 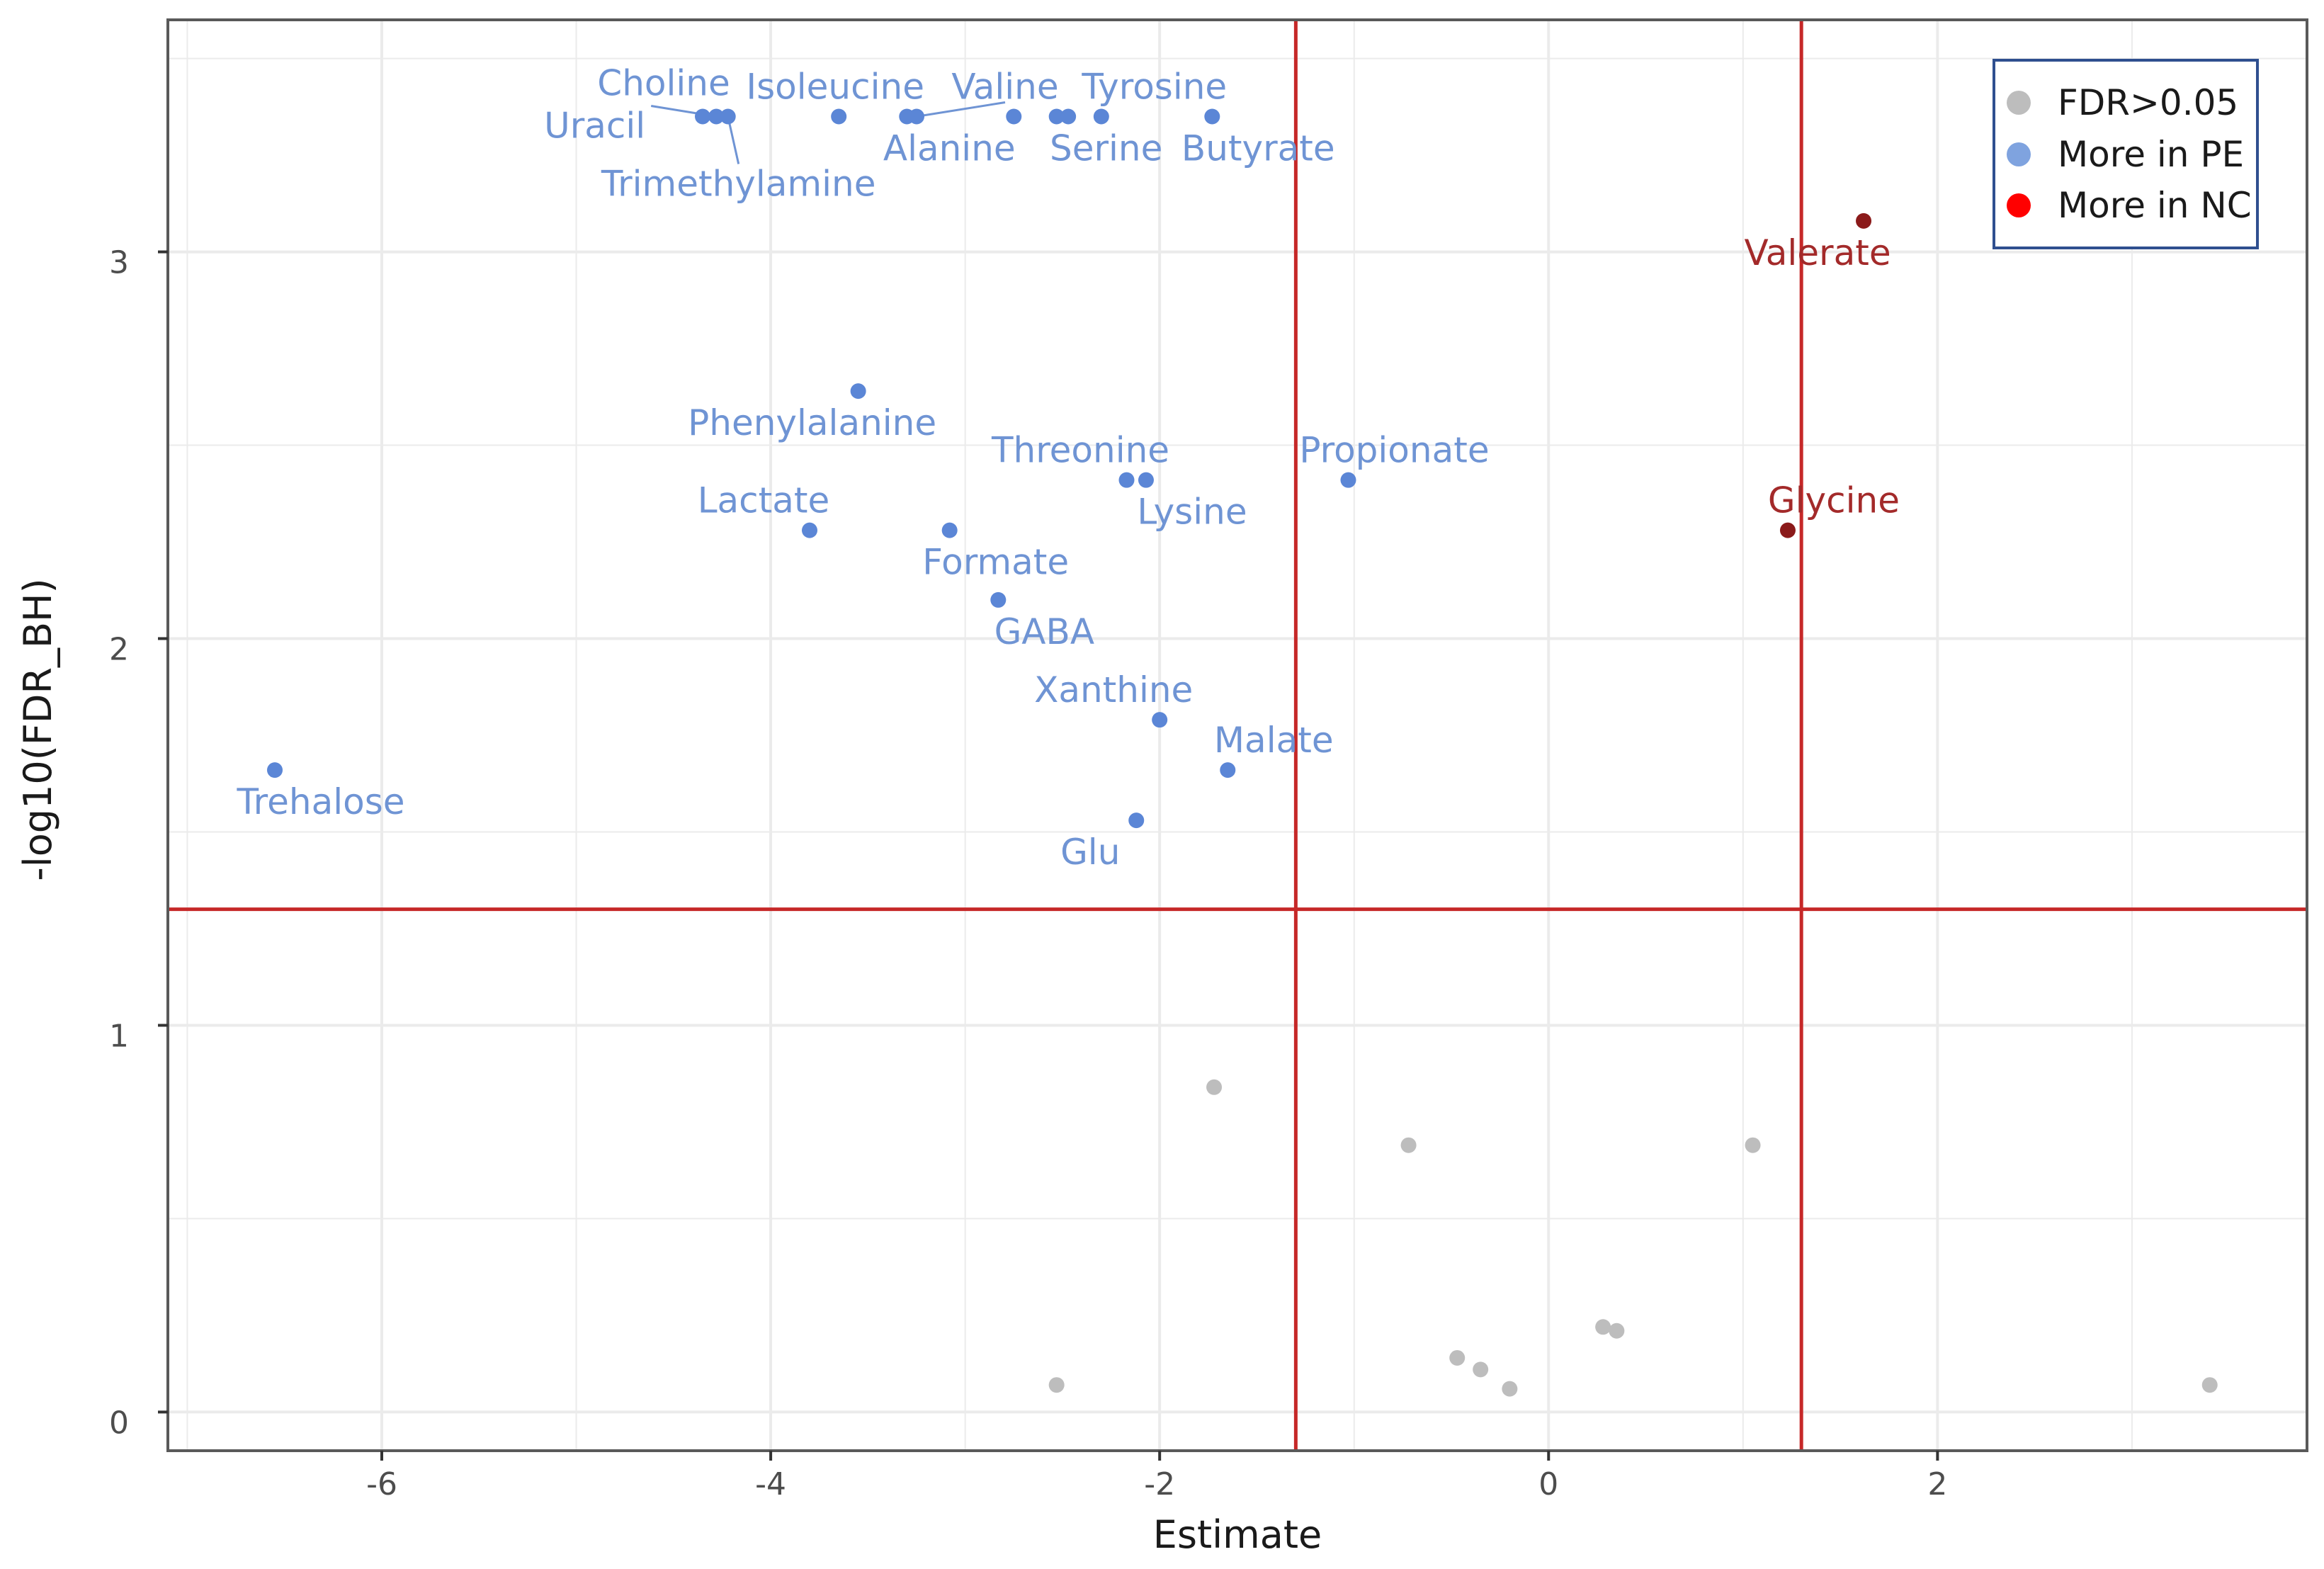 What do you see at coordinates (2151, 154) in the screenshot?
I see `legend-label-pe: More in PE` at bounding box center [2151, 154].